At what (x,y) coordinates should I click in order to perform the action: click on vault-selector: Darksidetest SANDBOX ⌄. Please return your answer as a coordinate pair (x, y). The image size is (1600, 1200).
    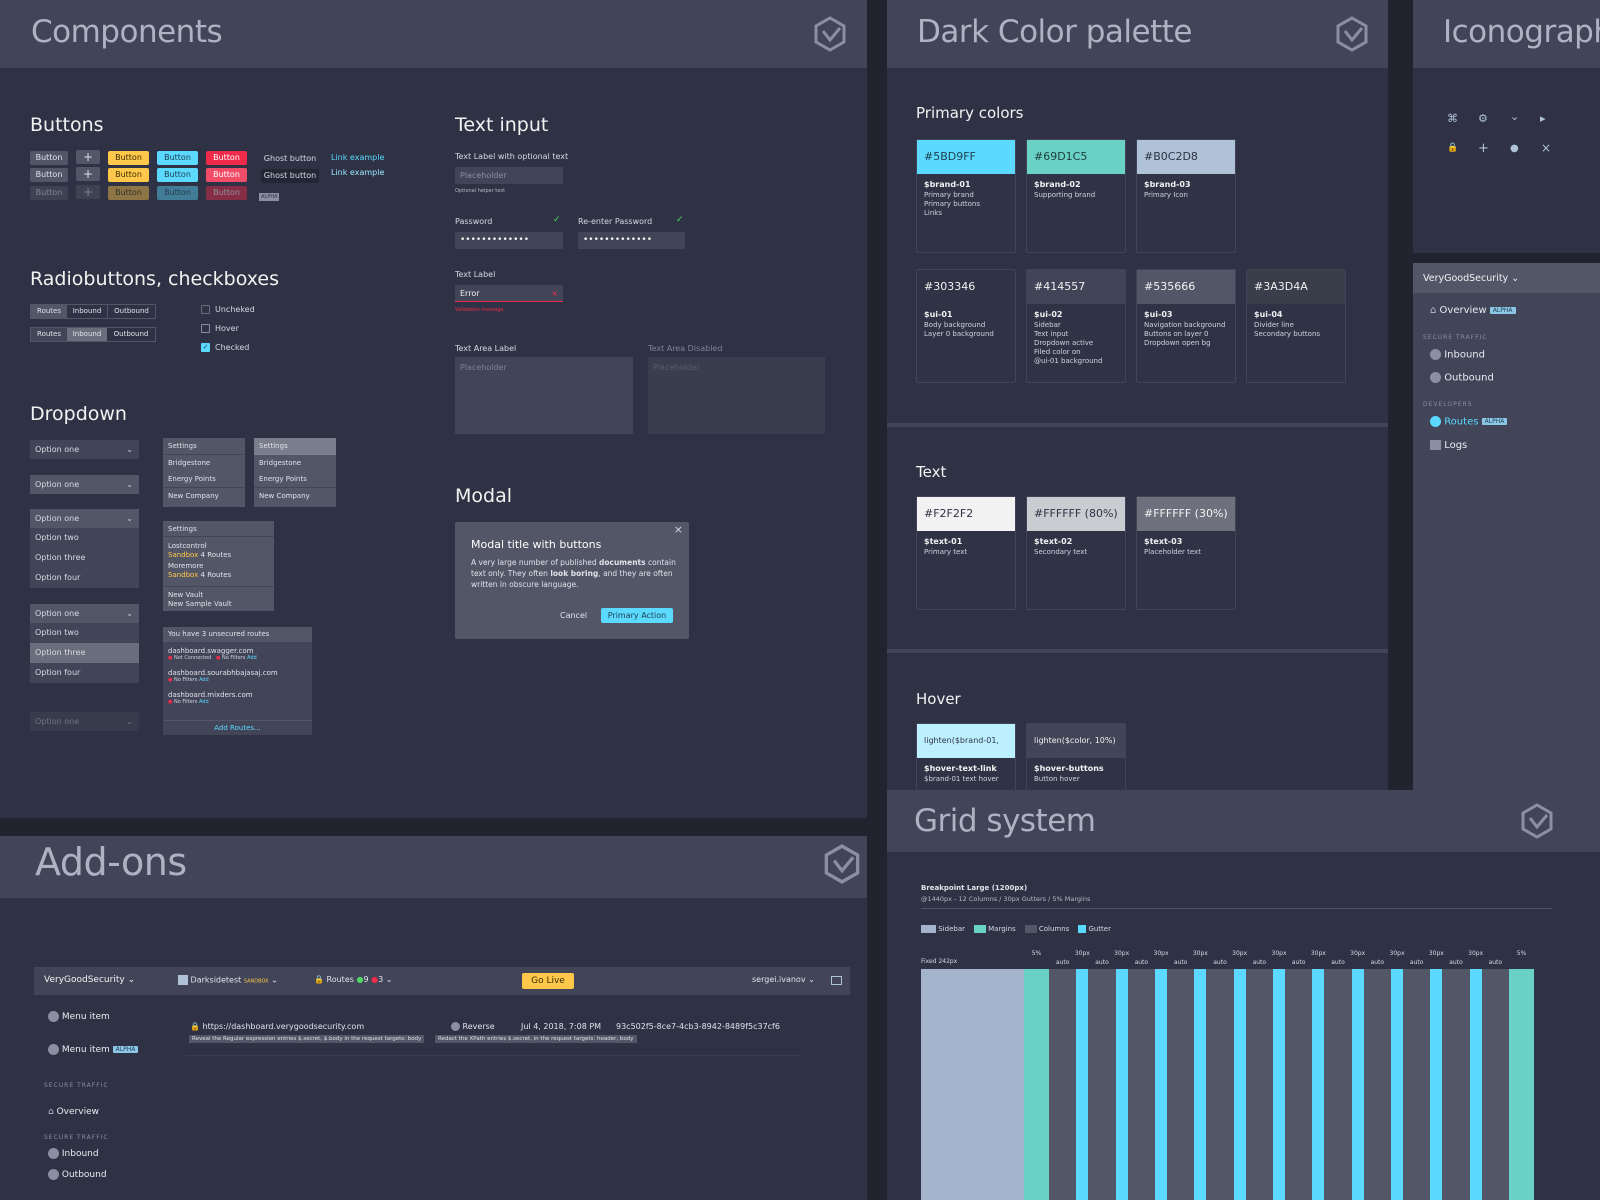
    Looking at the image, I should click on (228, 980).